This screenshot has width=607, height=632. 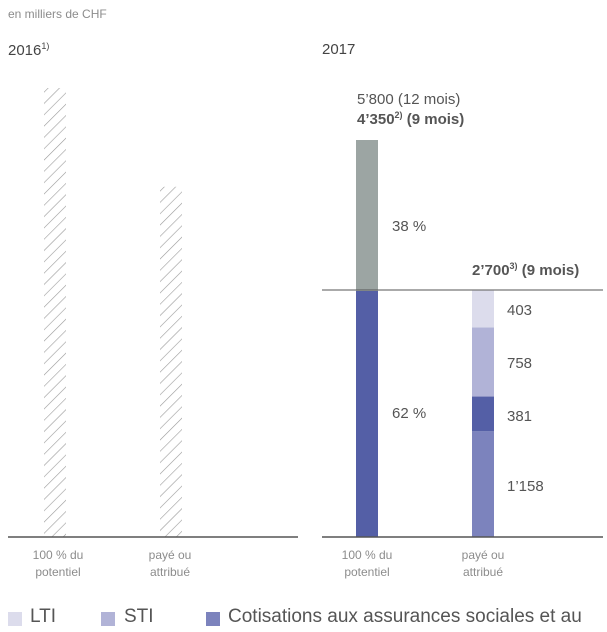 I want to click on paid-total-footnote: 3), so click(x=513, y=266).